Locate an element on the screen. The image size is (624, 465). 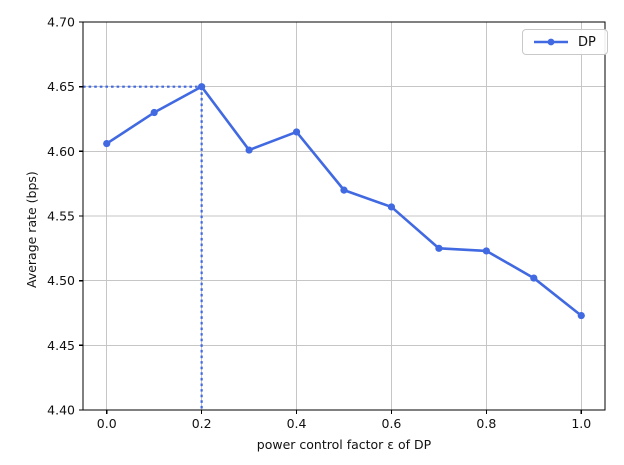
y-tick-label: 4.40 is located at coordinates (61, 410).